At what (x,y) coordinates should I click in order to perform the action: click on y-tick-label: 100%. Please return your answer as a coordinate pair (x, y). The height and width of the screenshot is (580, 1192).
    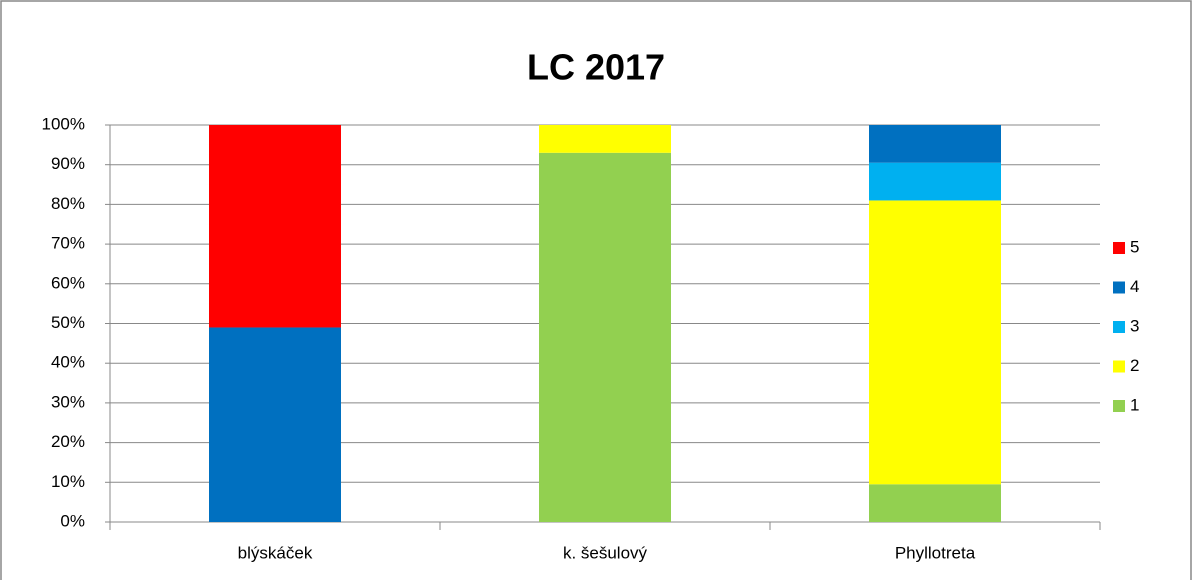
    Looking at the image, I should click on (63, 123).